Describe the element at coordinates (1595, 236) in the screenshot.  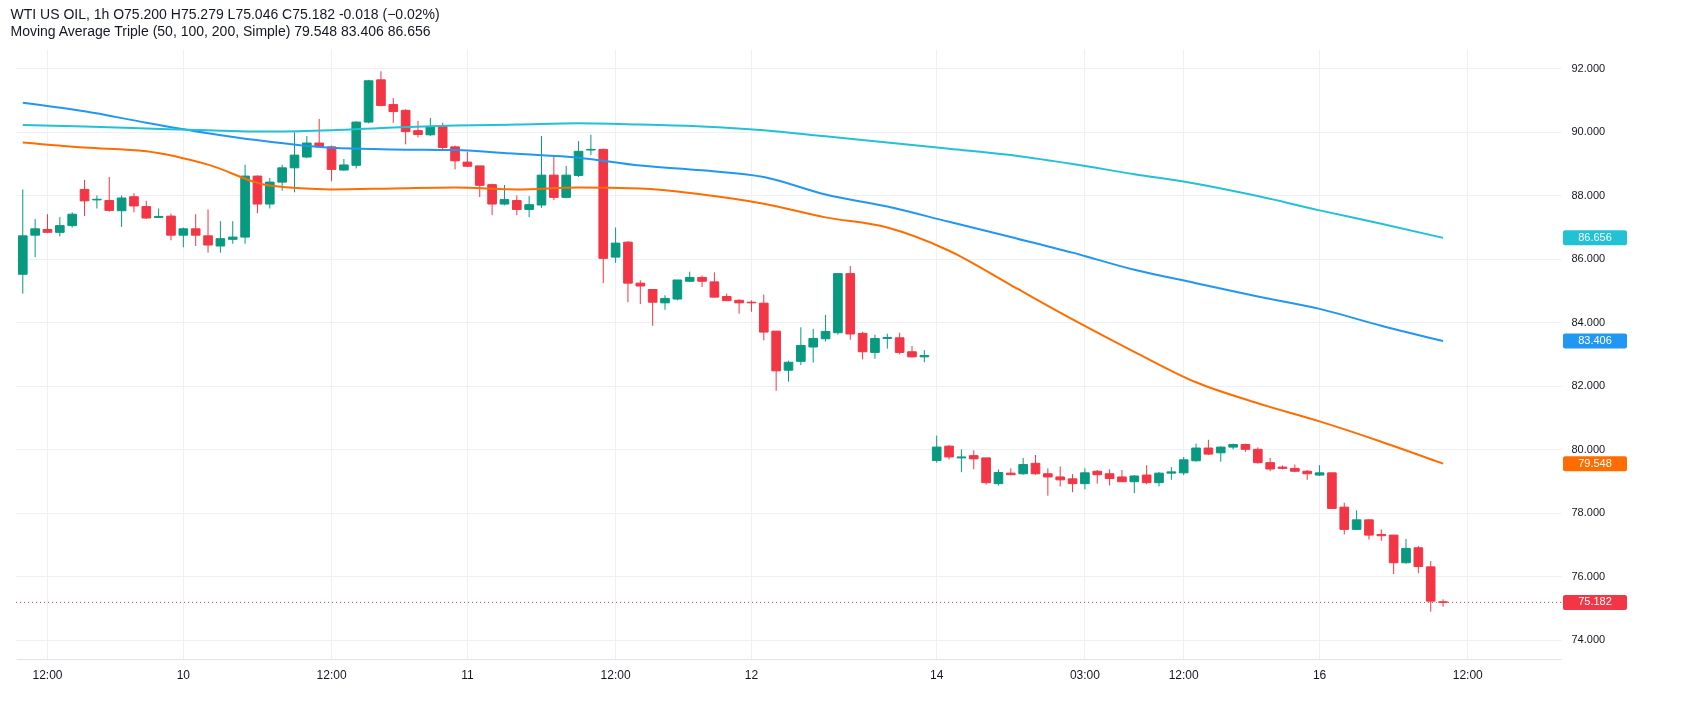
I see `text: 86.656` at that location.